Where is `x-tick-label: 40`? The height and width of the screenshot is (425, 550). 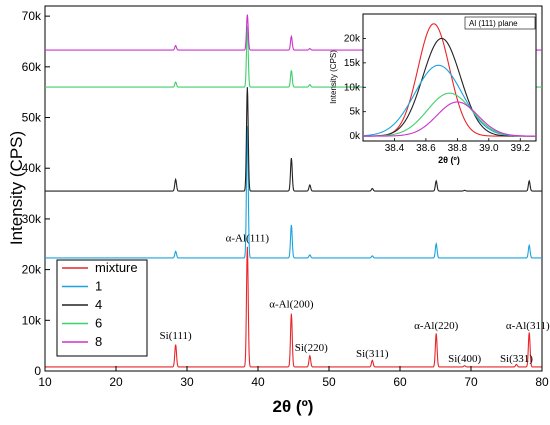
x-tick-label: 40 is located at coordinates (258, 382).